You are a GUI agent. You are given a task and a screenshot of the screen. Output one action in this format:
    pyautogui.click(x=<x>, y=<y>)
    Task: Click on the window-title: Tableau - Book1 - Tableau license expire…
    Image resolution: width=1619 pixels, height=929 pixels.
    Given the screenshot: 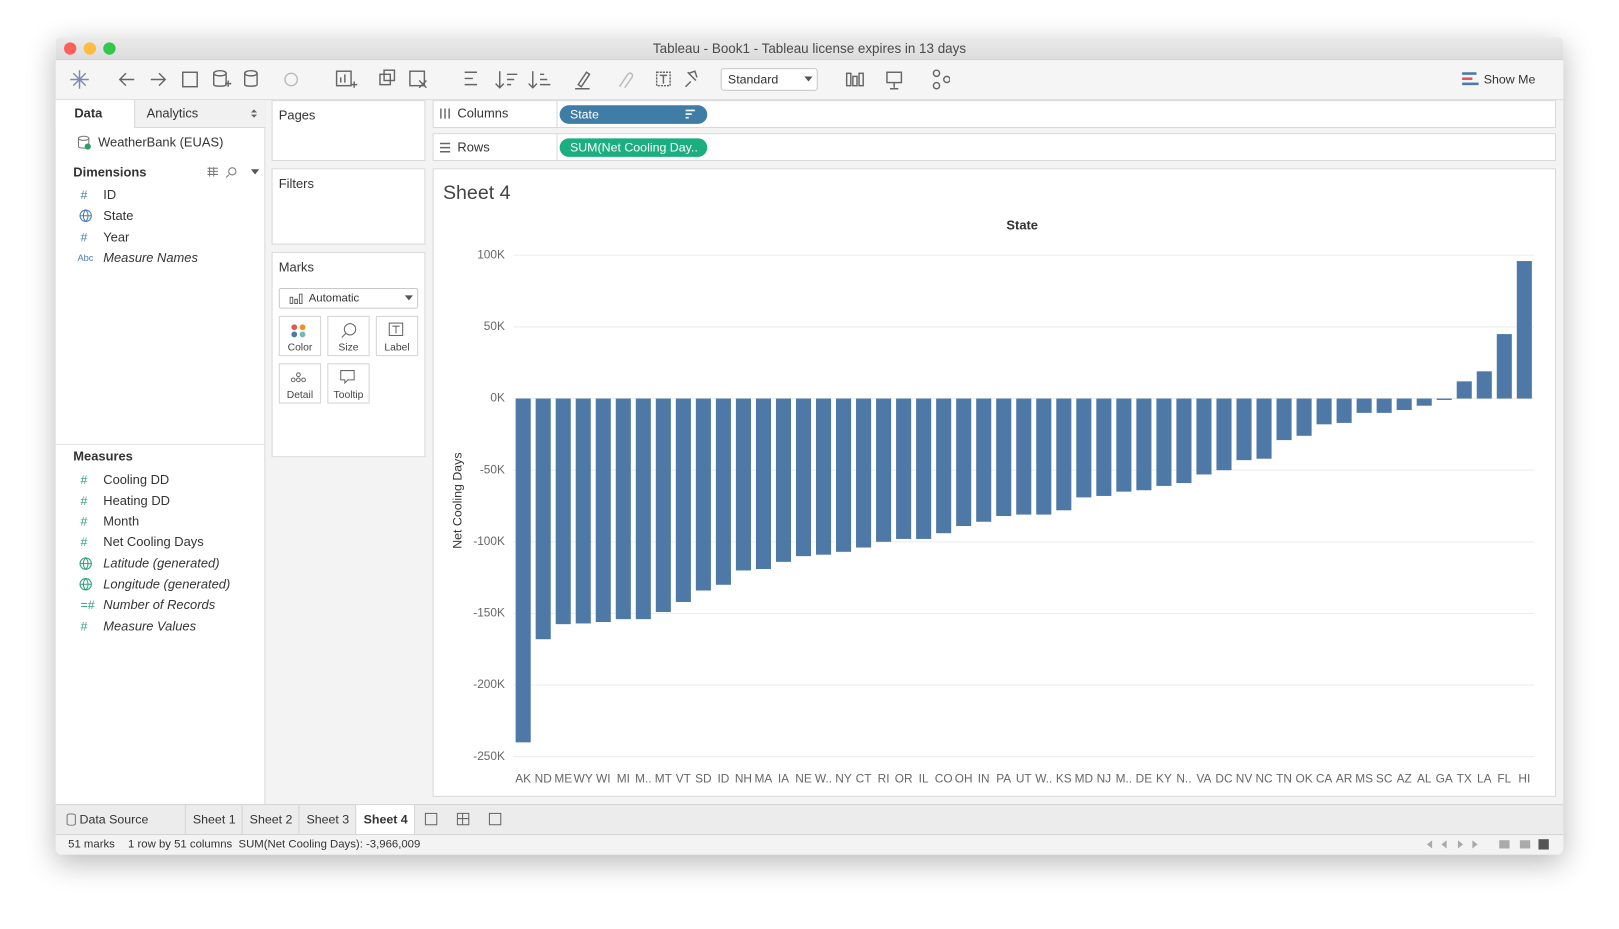 What is the action you would take?
    pyautogui.click(x=809, y=48)
    